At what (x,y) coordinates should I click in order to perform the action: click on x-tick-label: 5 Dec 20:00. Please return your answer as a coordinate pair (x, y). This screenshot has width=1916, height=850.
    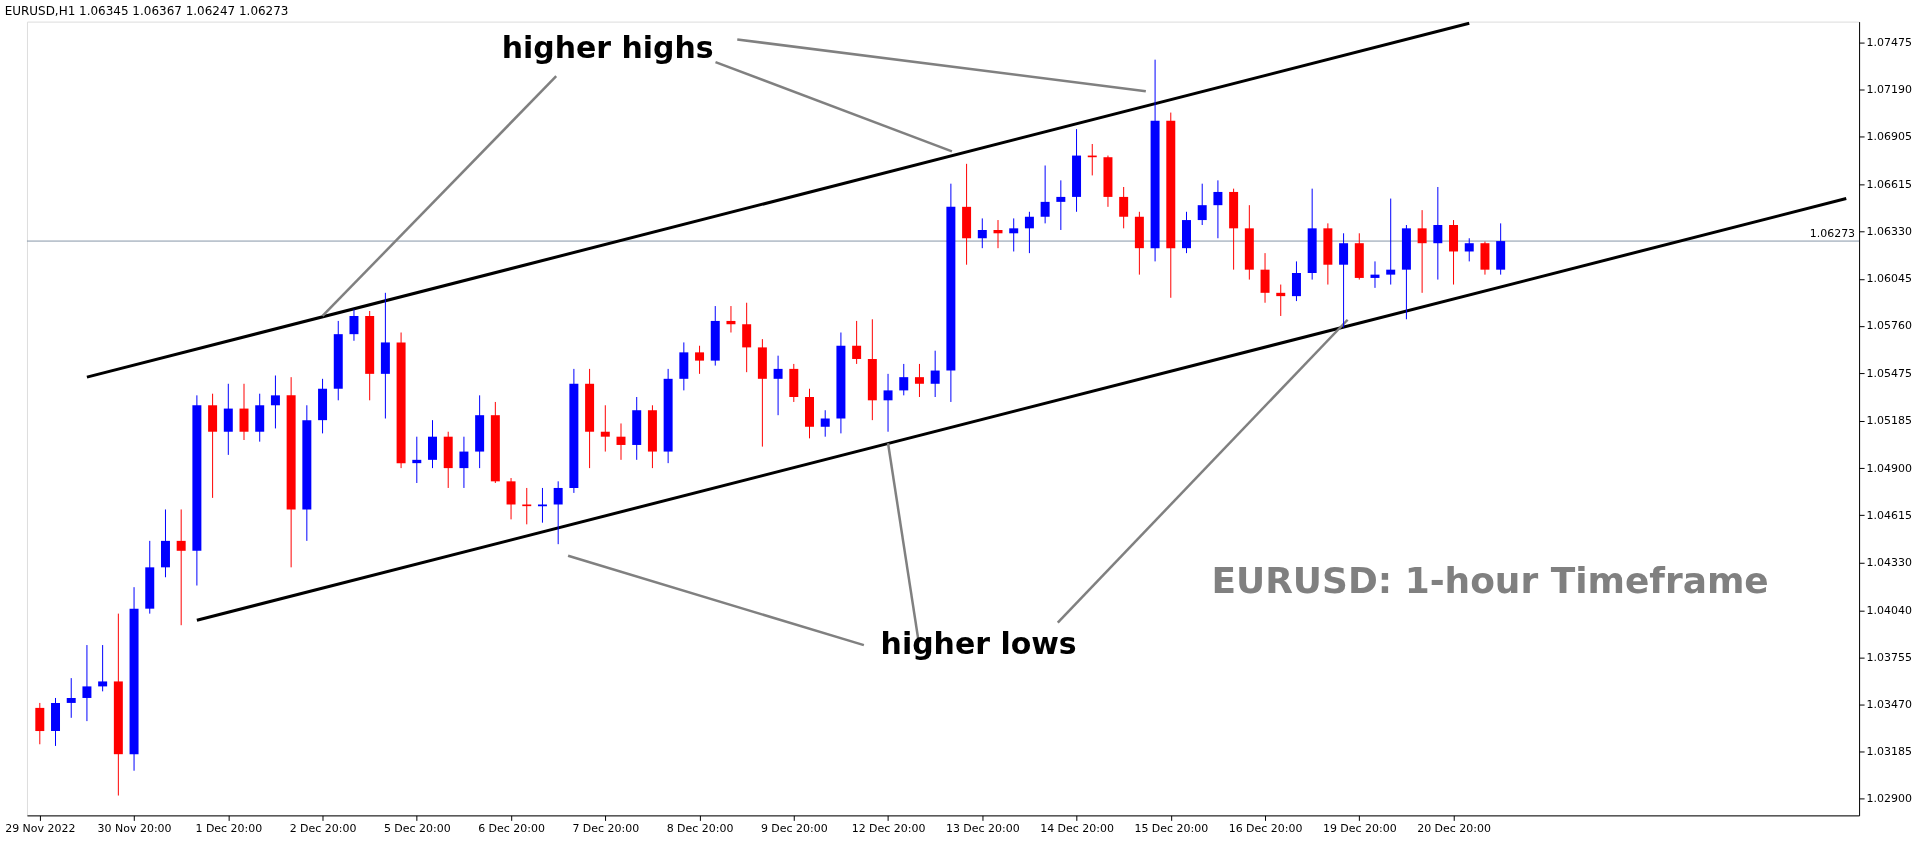
    Looking at the image, I should click on (417, 828).